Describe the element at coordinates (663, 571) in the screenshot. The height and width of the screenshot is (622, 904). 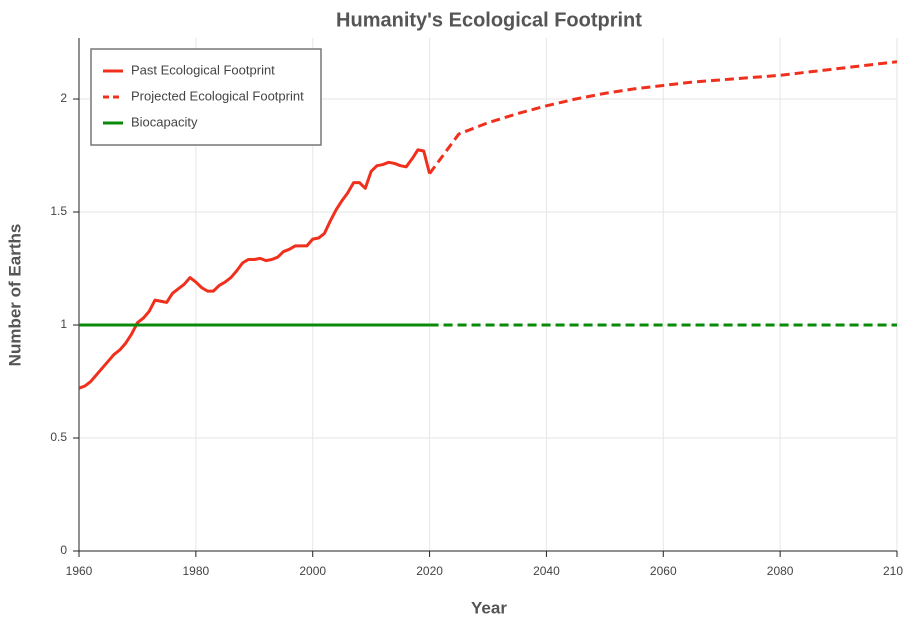
I see `x-tick-label: 2060` at that location.